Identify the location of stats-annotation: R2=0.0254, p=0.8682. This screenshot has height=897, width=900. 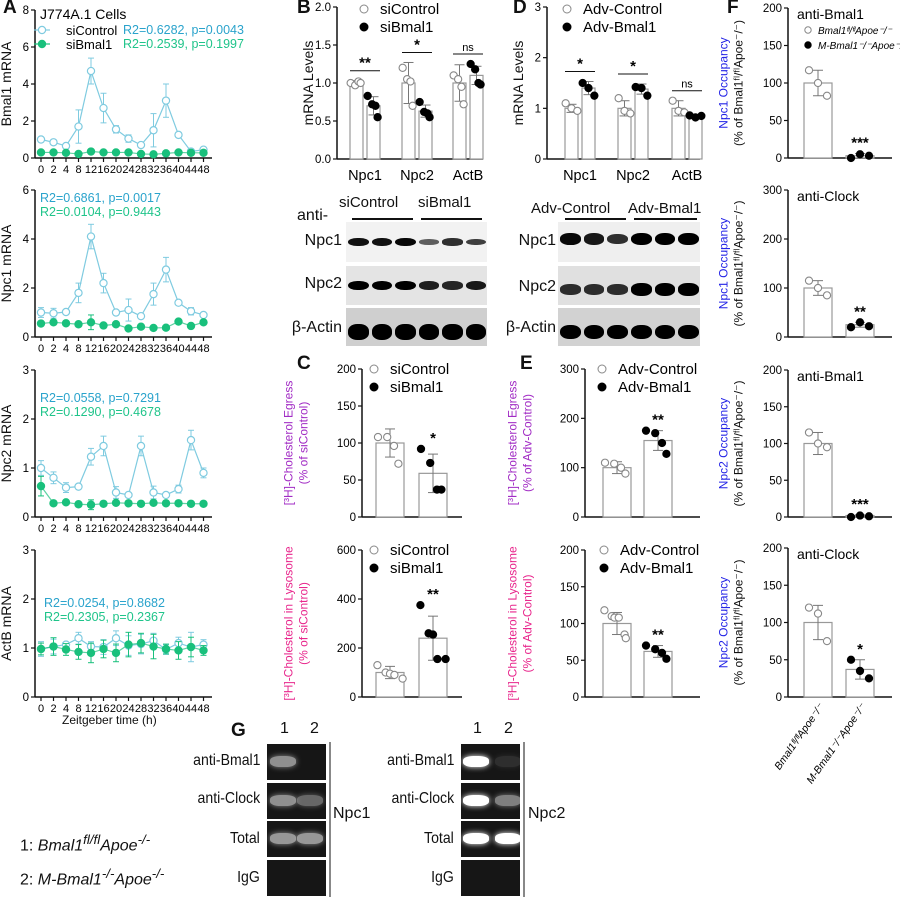
(104, 603).